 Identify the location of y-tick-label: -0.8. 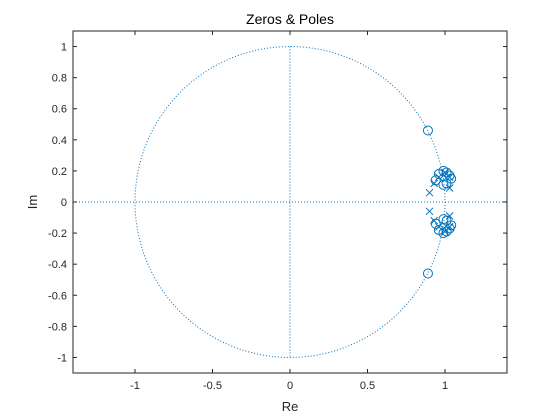
(57, 327).